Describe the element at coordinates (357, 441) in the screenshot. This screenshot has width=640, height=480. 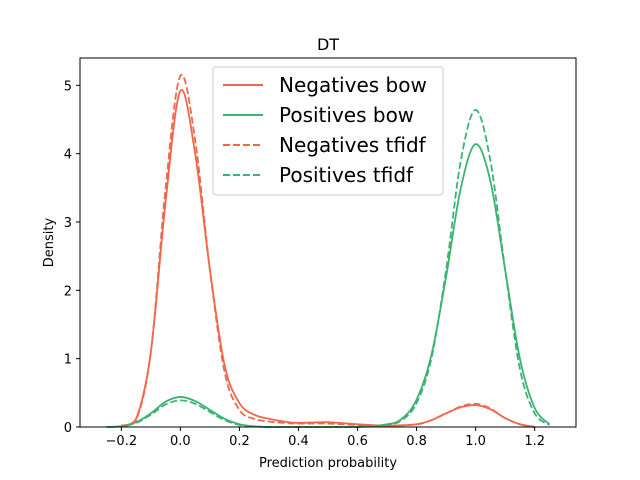
I see `x-tick-label: 0.6` at that location.